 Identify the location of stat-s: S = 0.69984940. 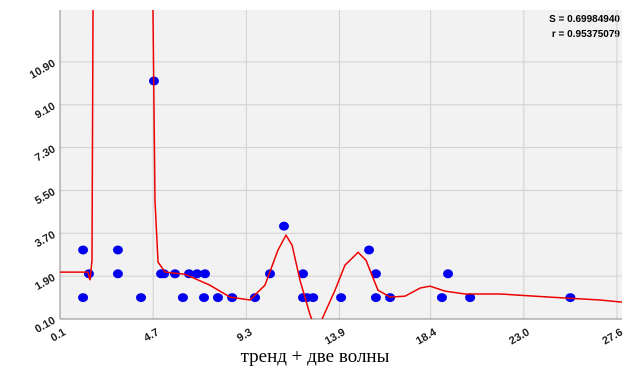
(584, 19).